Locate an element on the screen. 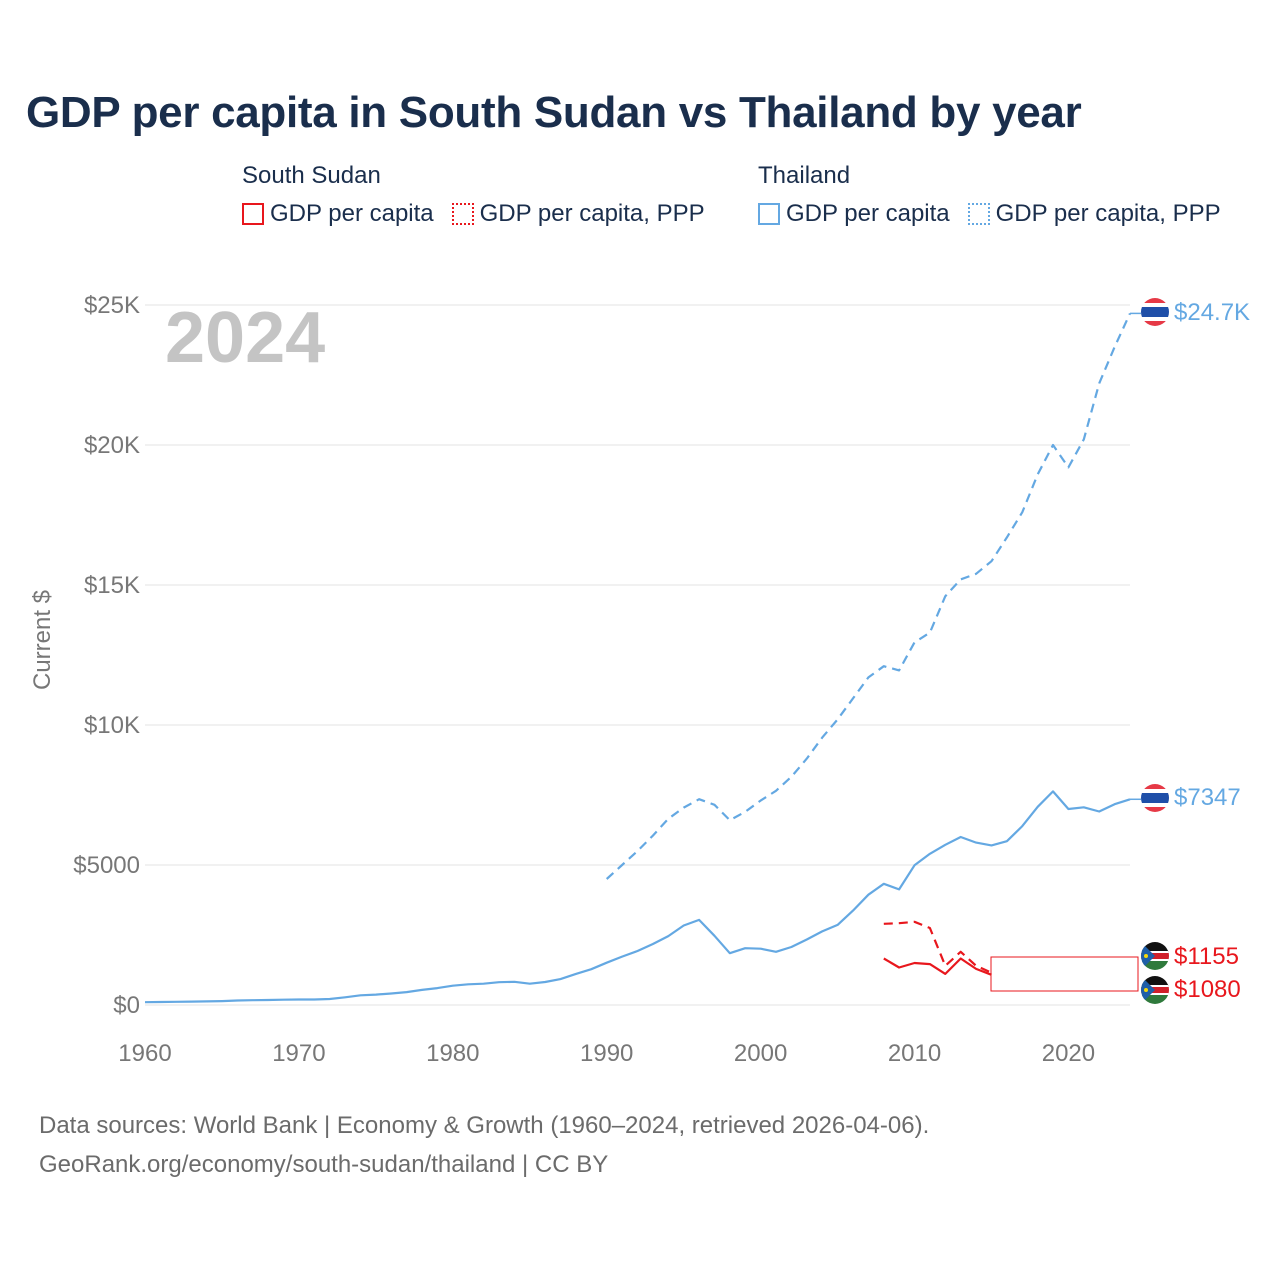 This screenshot has height=1280, width=1280. x-tick-label: 2010 is located at coordinates (914, 1053).